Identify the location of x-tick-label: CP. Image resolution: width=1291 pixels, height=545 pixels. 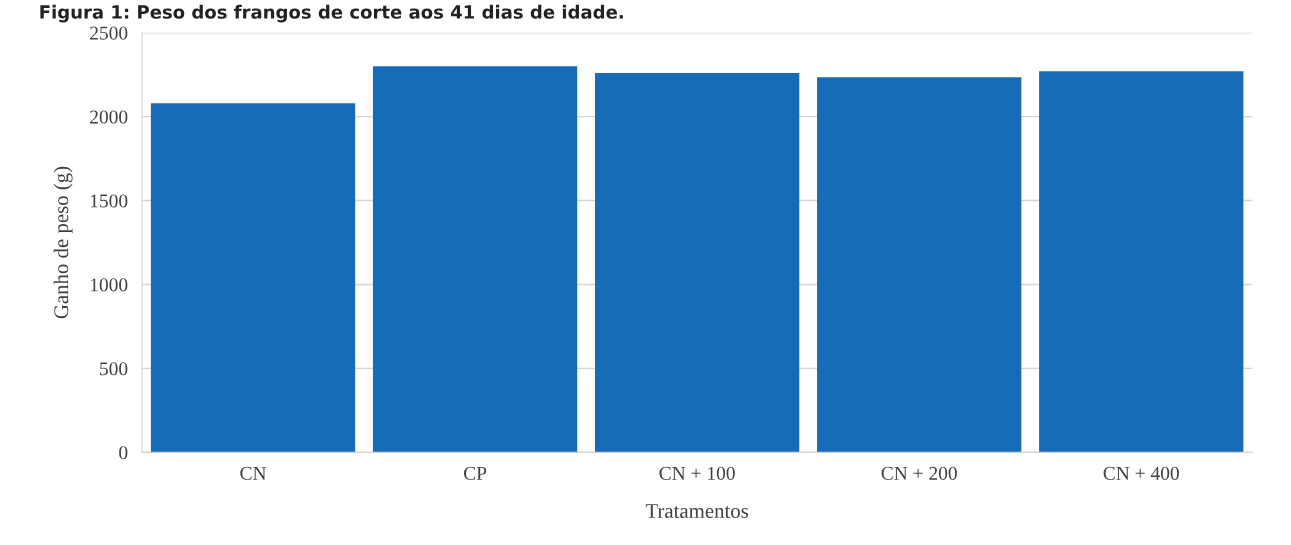
(475, 473).